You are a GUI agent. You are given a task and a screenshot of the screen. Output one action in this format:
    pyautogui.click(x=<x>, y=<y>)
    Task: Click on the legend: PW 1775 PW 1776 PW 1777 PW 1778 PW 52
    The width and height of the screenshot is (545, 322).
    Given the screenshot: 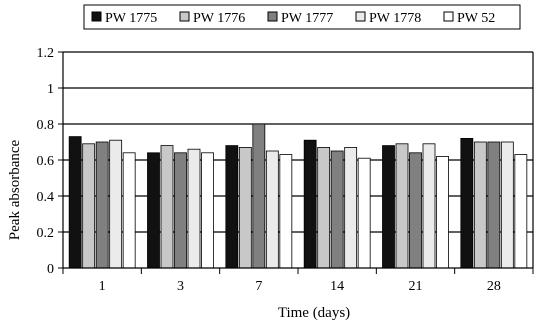 What is the action you would take?
    pyautogui.click(x=302, y=17)
    